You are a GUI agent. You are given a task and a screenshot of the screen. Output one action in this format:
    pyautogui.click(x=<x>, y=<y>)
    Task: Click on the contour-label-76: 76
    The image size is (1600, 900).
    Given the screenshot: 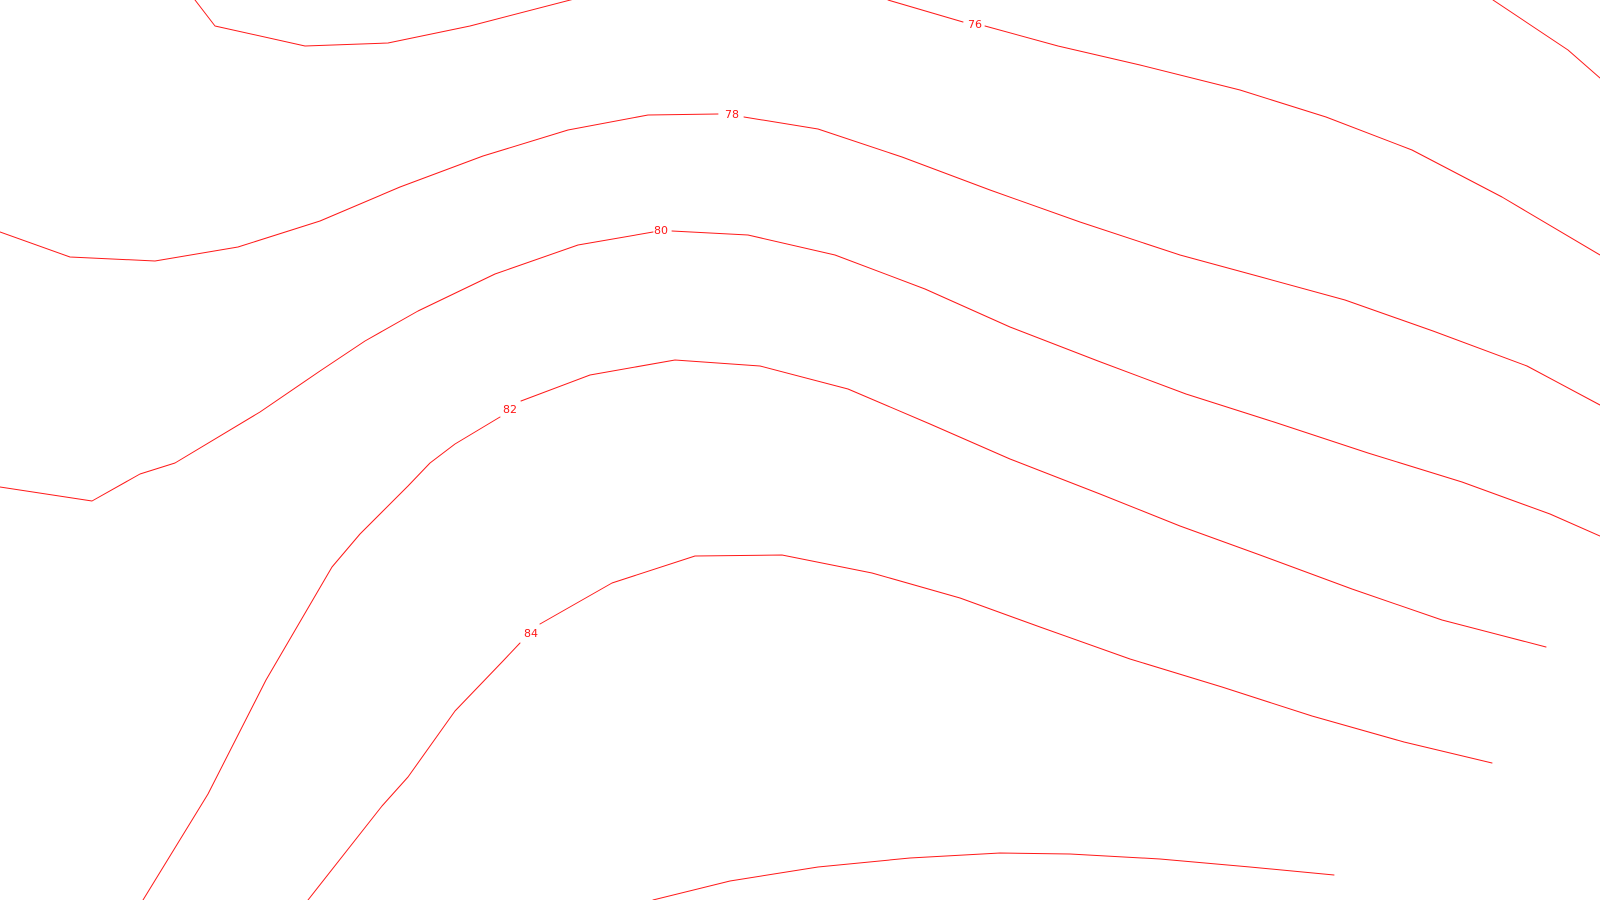 What is the action you would take?
    pyautogui.click(x=975, y=24)
    